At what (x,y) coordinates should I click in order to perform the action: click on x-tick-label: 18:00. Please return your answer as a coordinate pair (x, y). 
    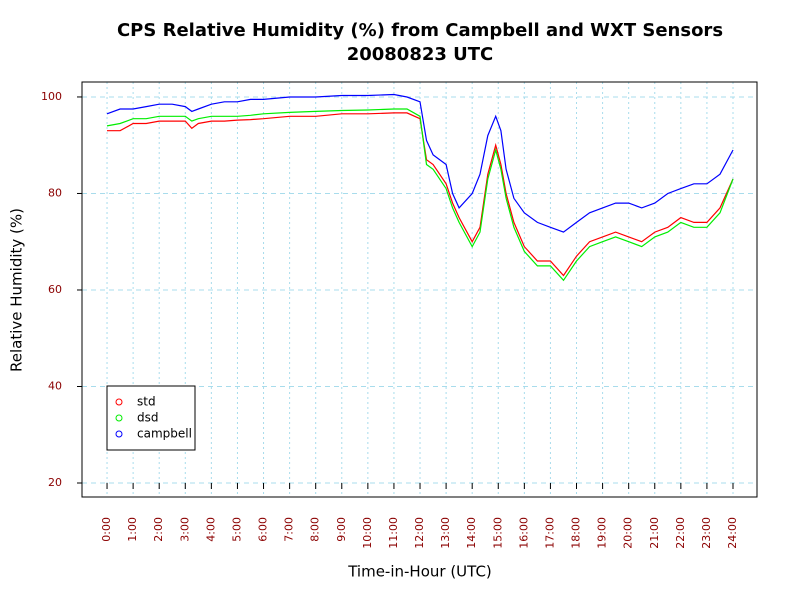
    Looking at the image, I should click on (576, 533).